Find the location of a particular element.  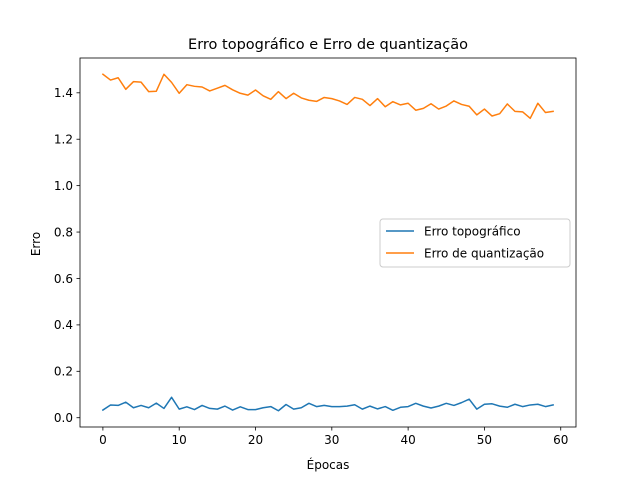

y-axis-label: Erro is located at coordinates (36, 244).